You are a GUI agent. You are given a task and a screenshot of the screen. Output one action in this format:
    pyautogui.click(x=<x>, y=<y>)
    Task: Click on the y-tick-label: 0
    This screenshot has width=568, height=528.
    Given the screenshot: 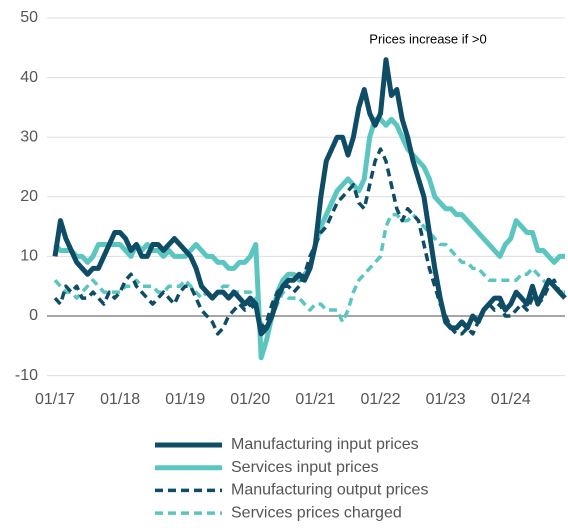 What is the action you would take?
    pyautogui.click(x=33, y=315)
    